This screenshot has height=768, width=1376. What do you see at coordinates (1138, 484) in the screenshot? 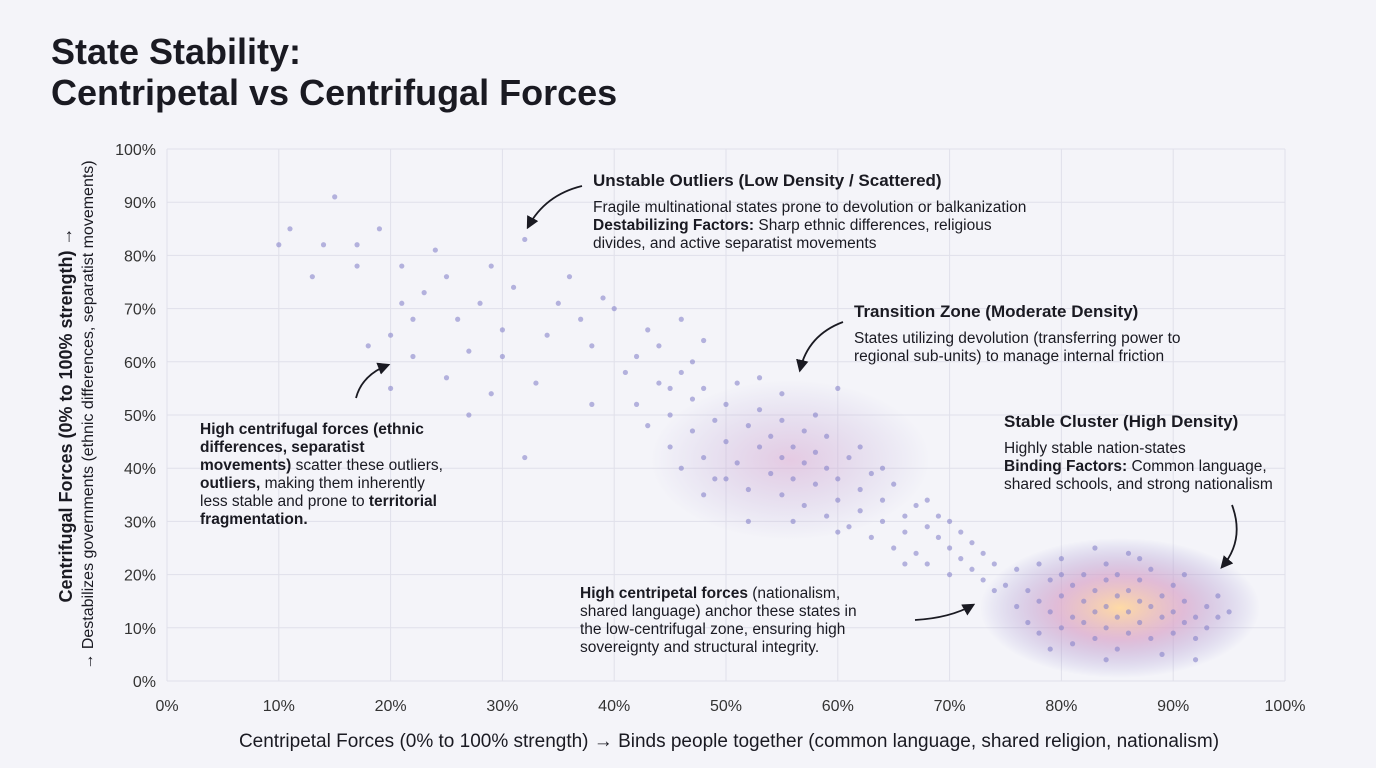
I see `annotation-text: shared schools, and strong nationalism` at bounding box center [1138, 484].